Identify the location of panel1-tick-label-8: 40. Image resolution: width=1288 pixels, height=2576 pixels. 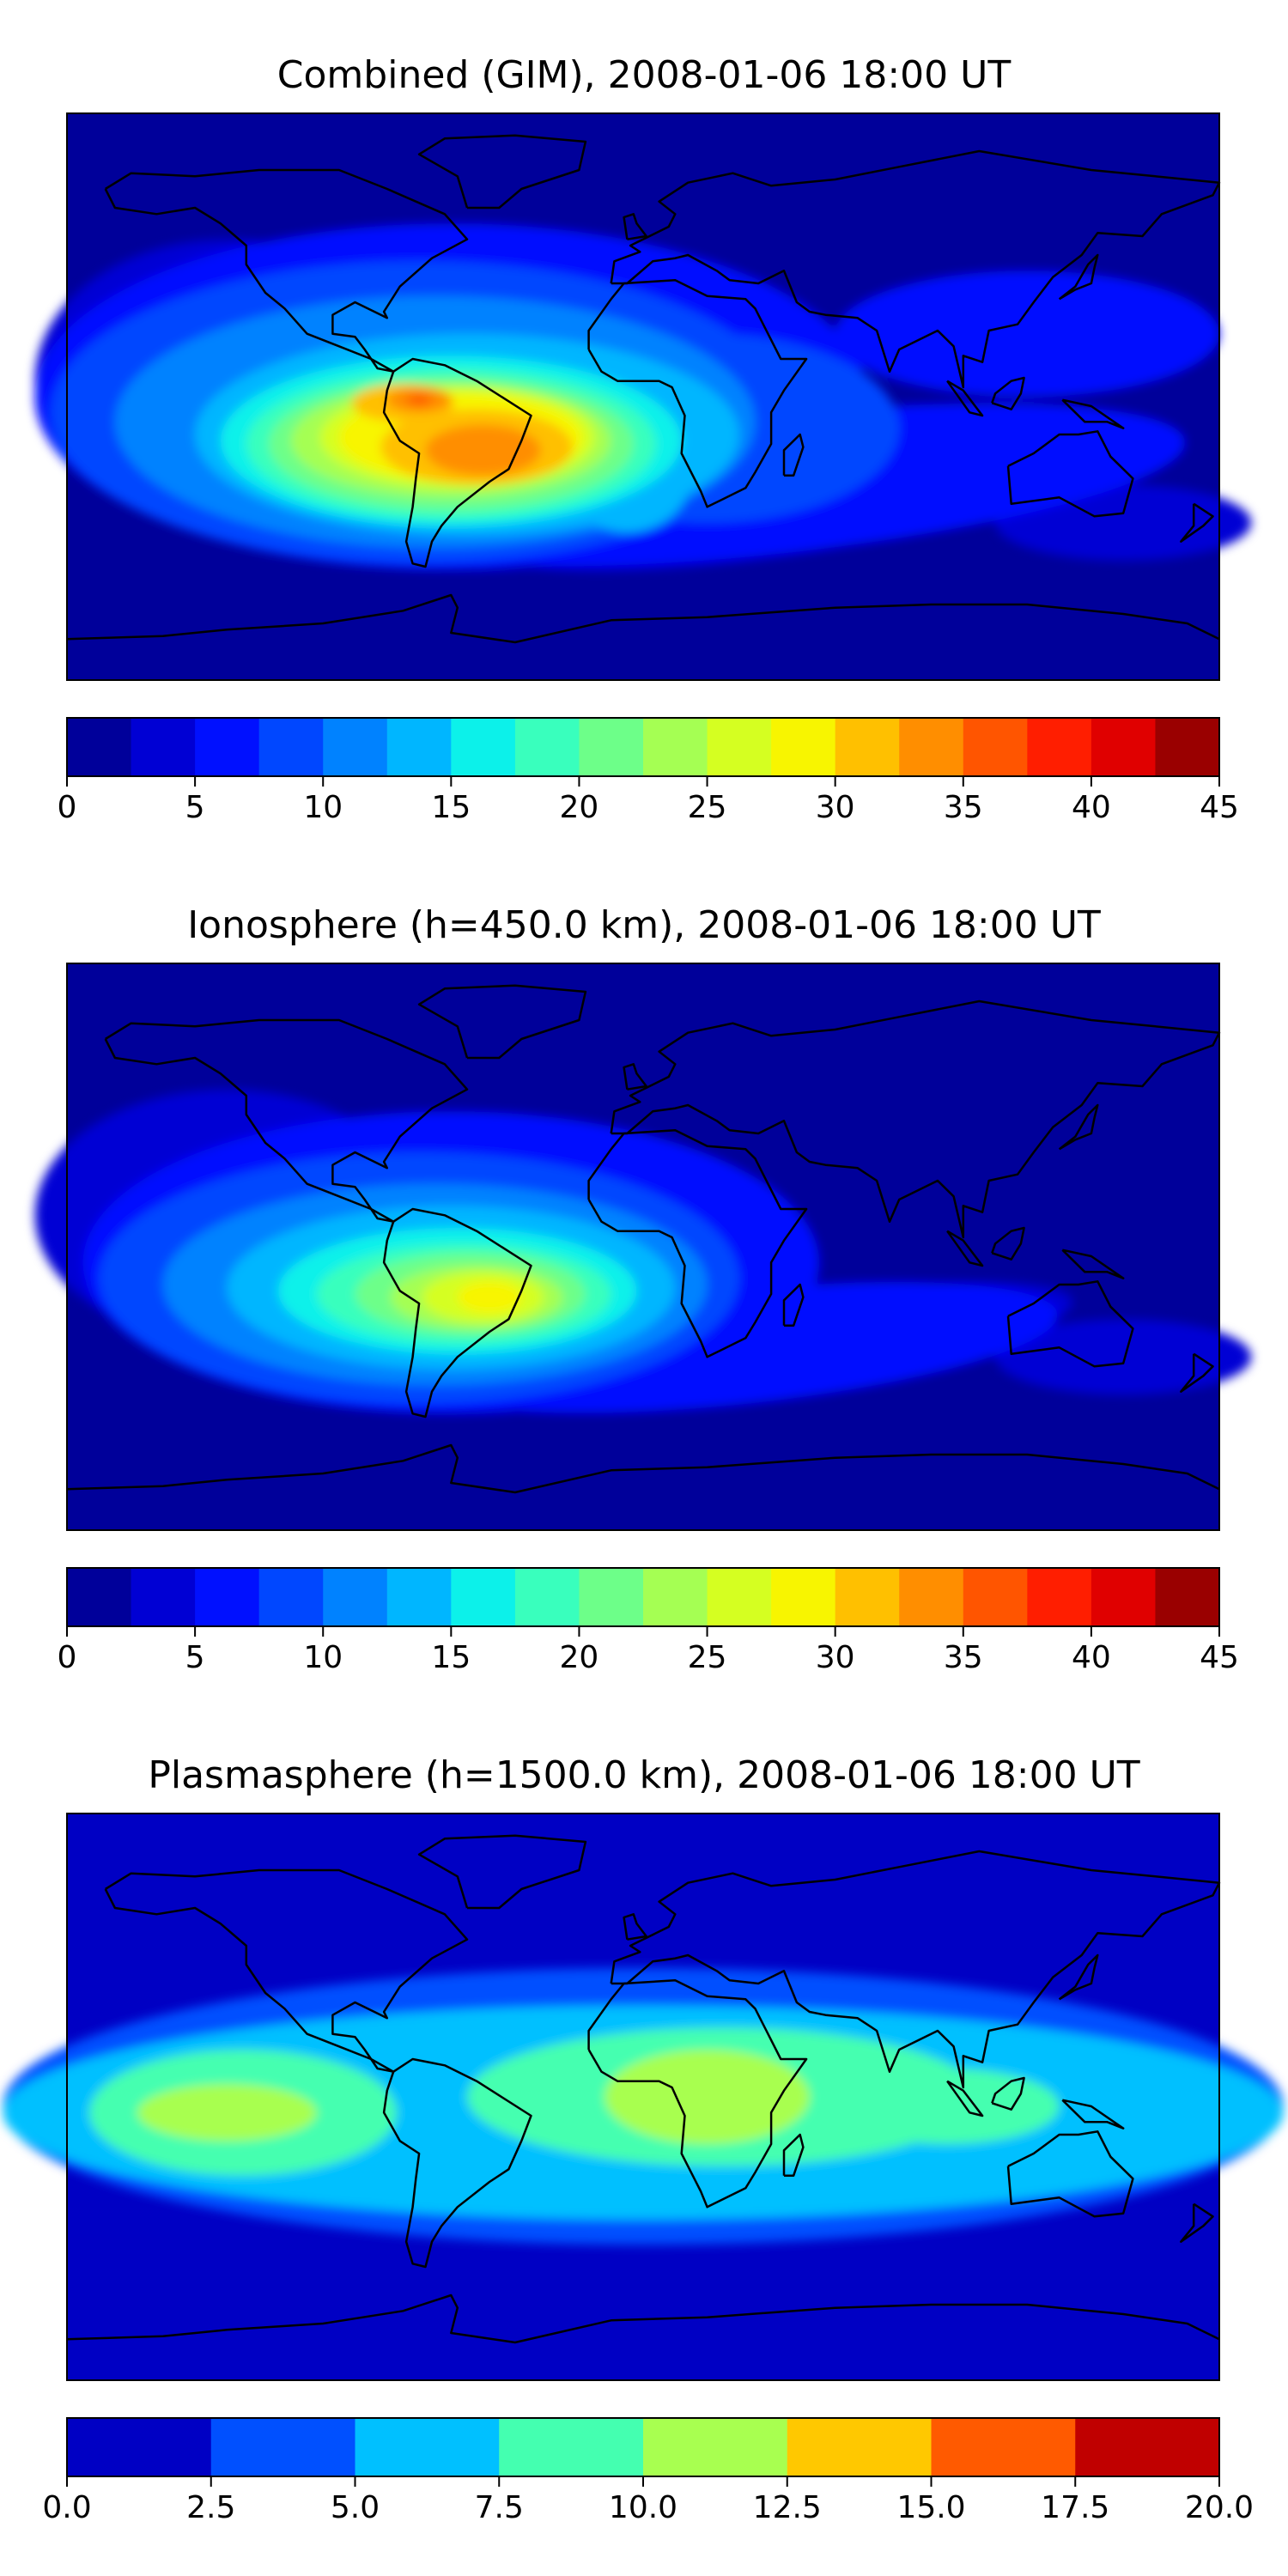
(1091, 808).